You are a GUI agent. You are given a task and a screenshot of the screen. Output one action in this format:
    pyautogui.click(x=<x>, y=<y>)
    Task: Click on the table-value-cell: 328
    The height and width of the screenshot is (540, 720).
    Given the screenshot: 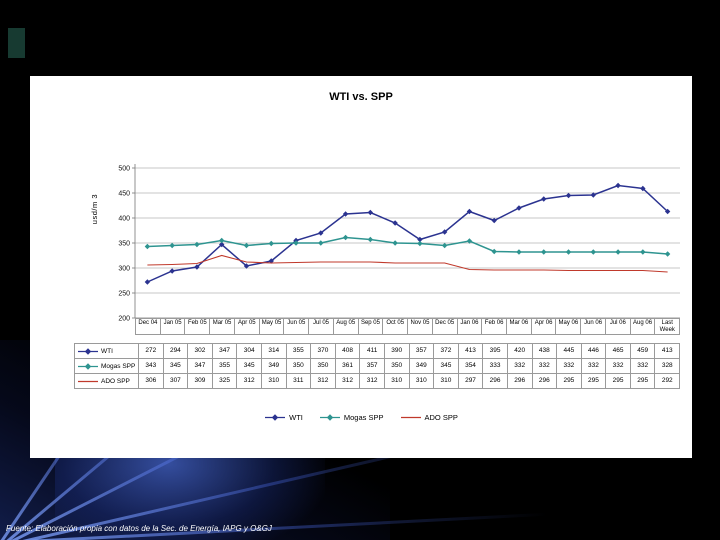 What is the action you would take?
    pyautogui.click(x=667, y=366)
    